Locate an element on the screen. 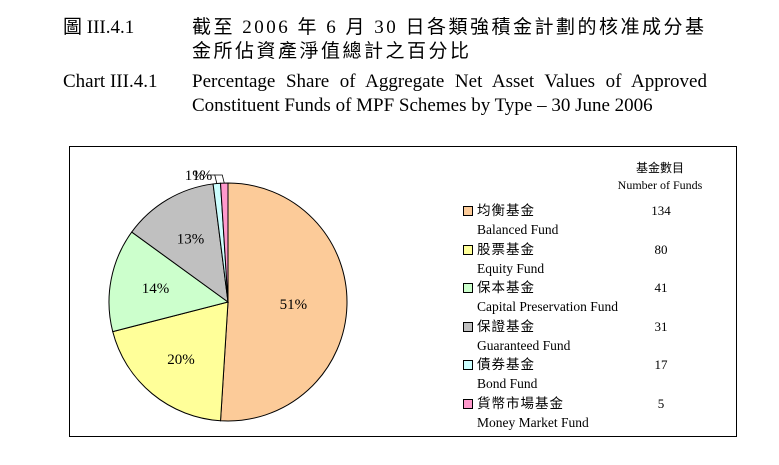  legend-label-en: Money Market Fund is located at coordinates (533, 422).